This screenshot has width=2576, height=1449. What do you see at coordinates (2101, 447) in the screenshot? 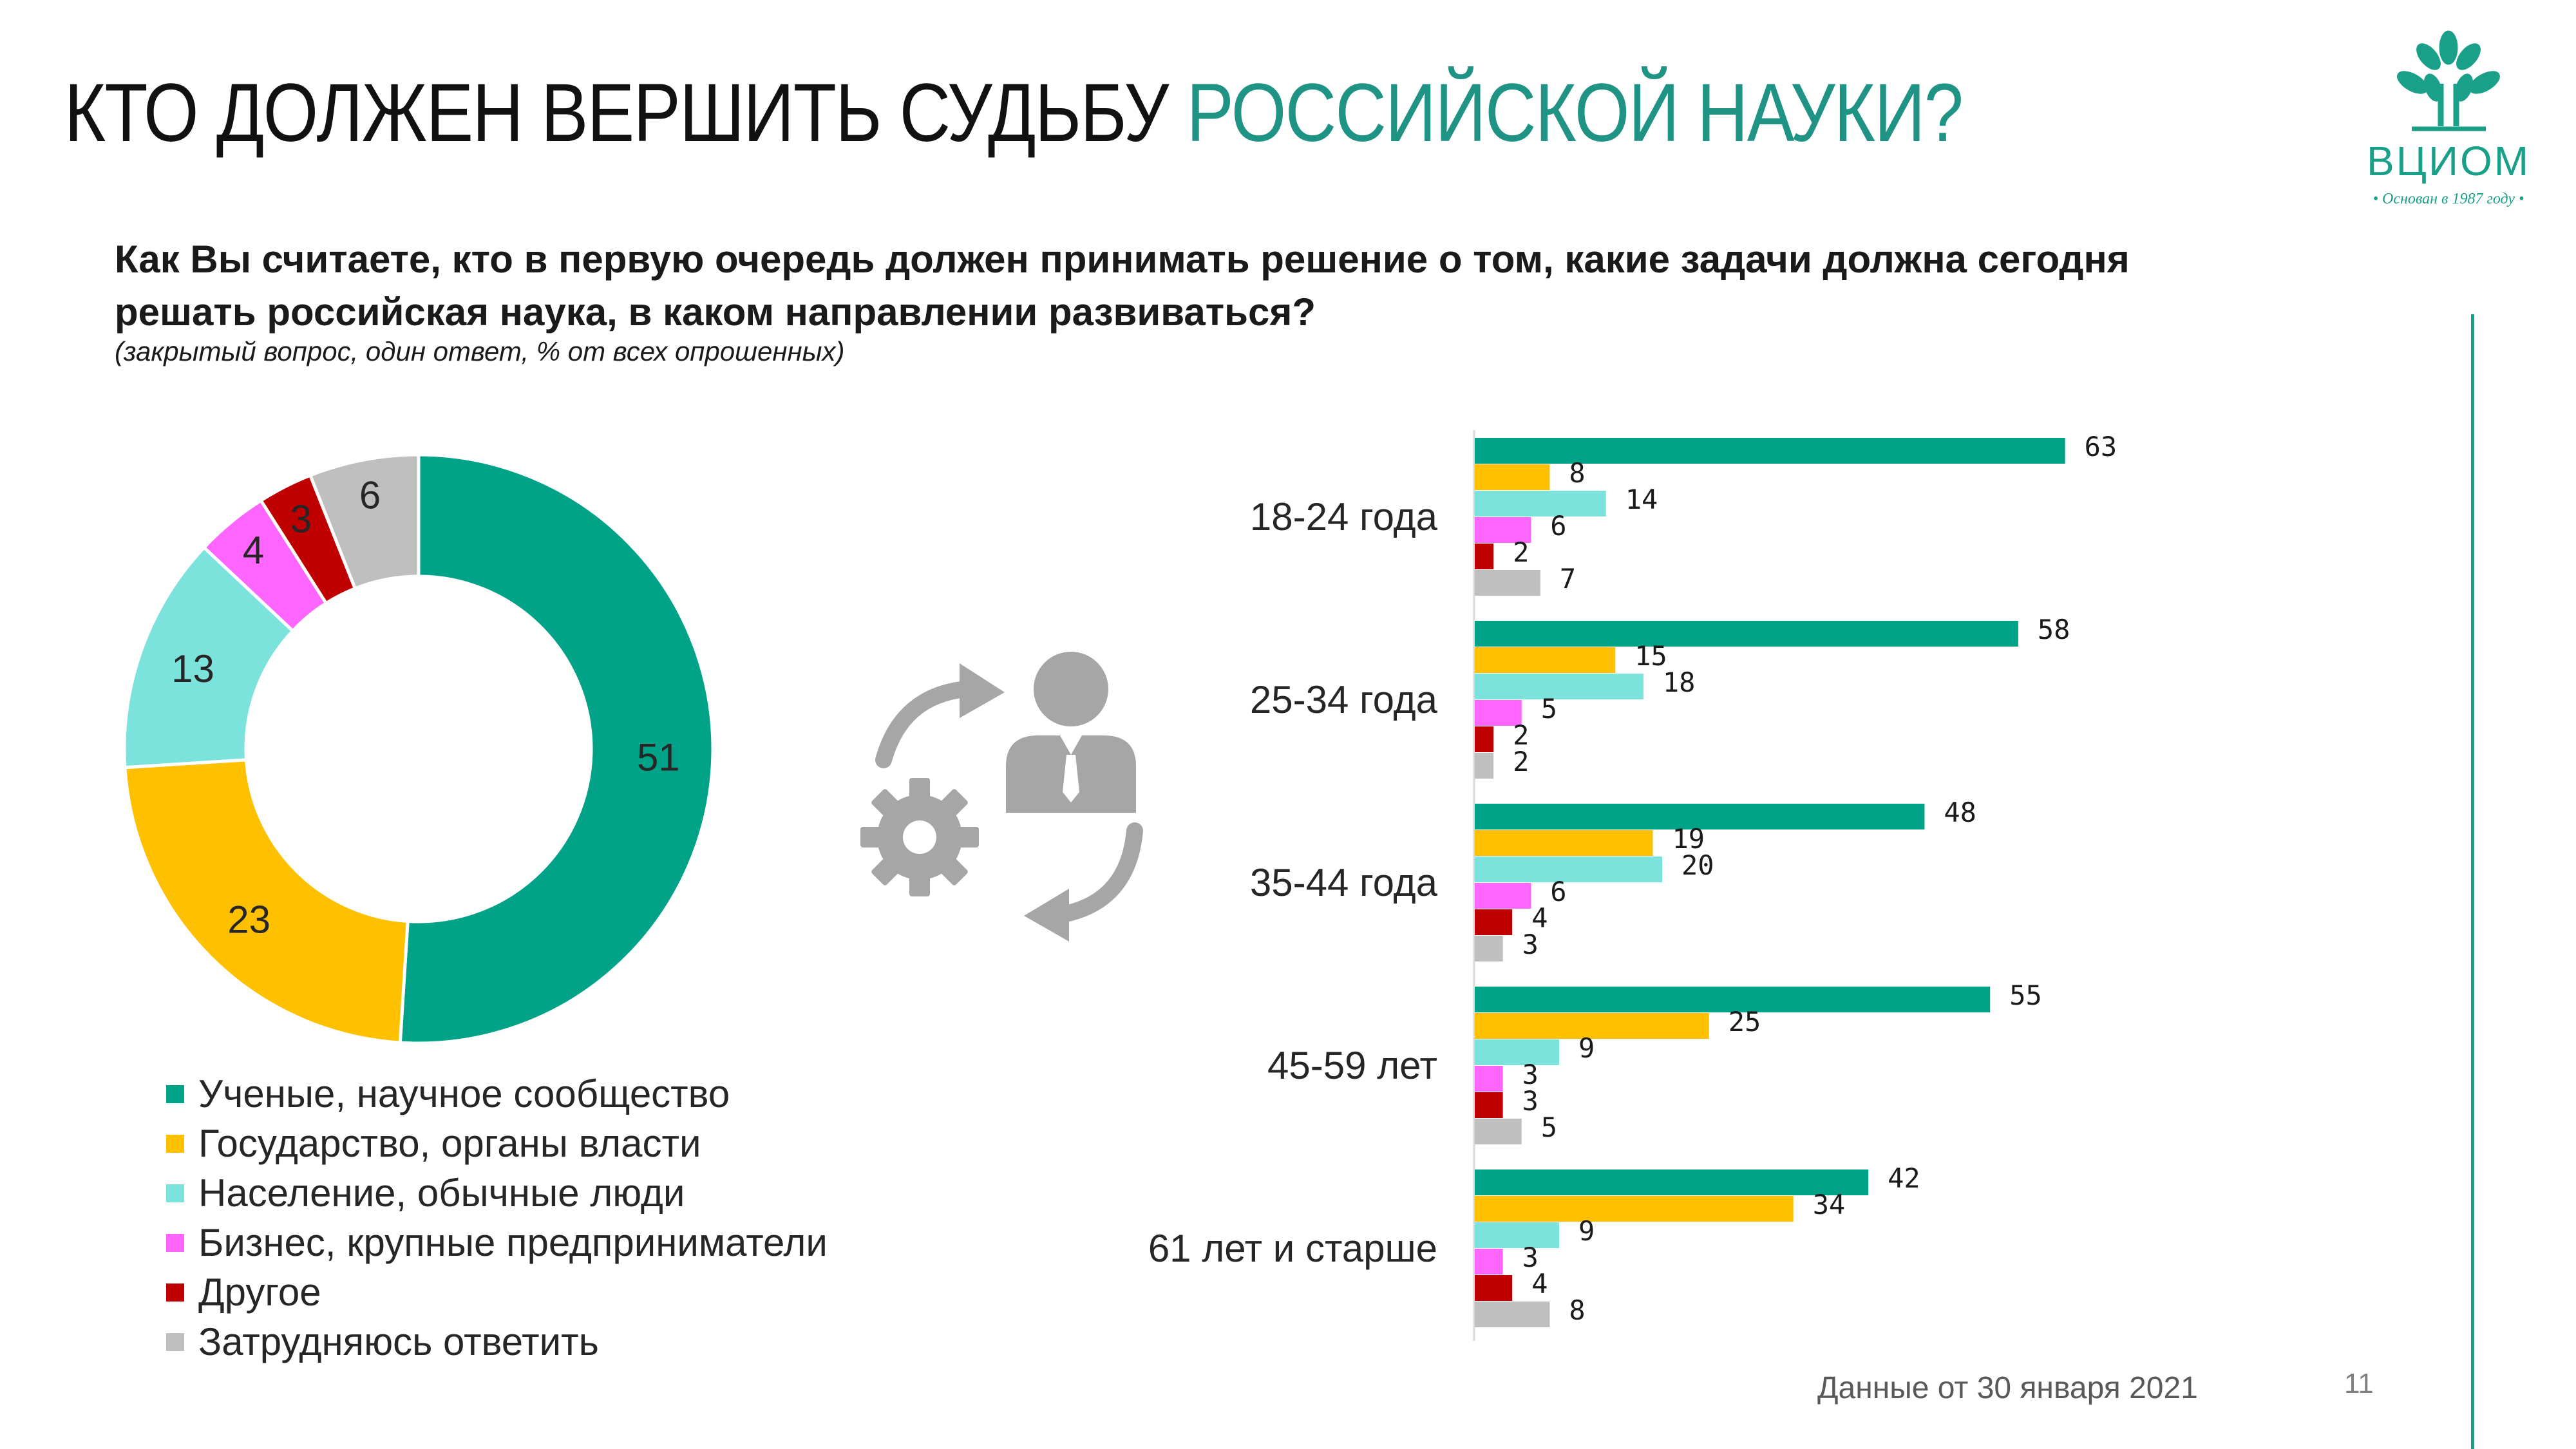
I see `bar-value-1-1: 63` at bounding box center [2101, 447].